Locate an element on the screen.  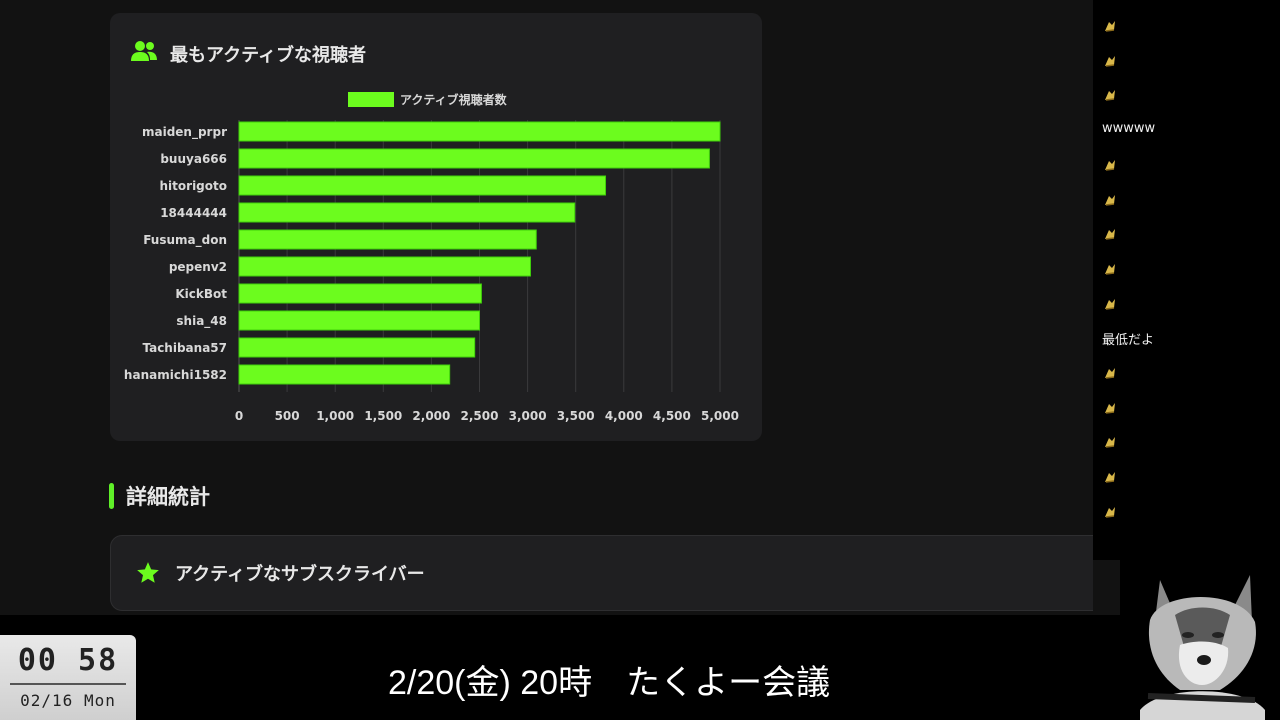
bar-hitorigoto is located at coordinates (422, 185).